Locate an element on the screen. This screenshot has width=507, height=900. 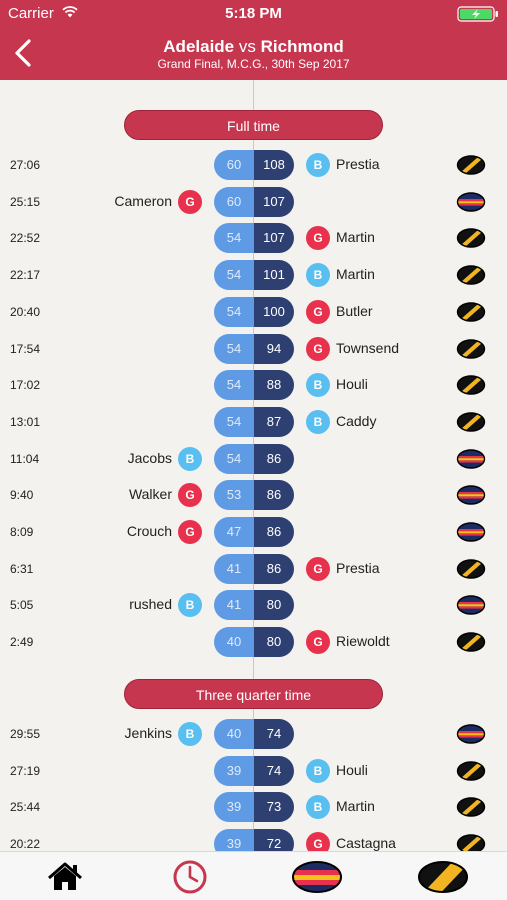
event-time: 17:02 is located at coordinates (25, 385).